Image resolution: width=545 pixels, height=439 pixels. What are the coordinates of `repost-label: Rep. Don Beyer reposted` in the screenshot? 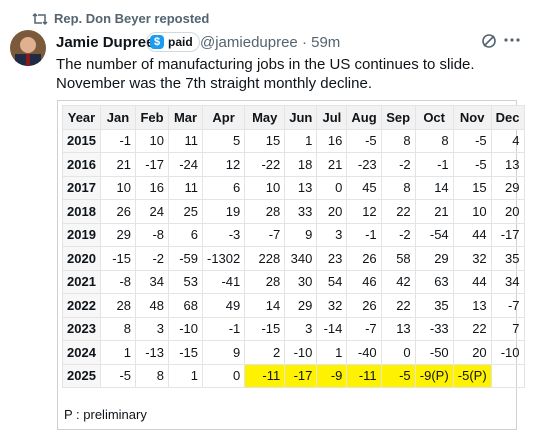 It's located at (132, 18).